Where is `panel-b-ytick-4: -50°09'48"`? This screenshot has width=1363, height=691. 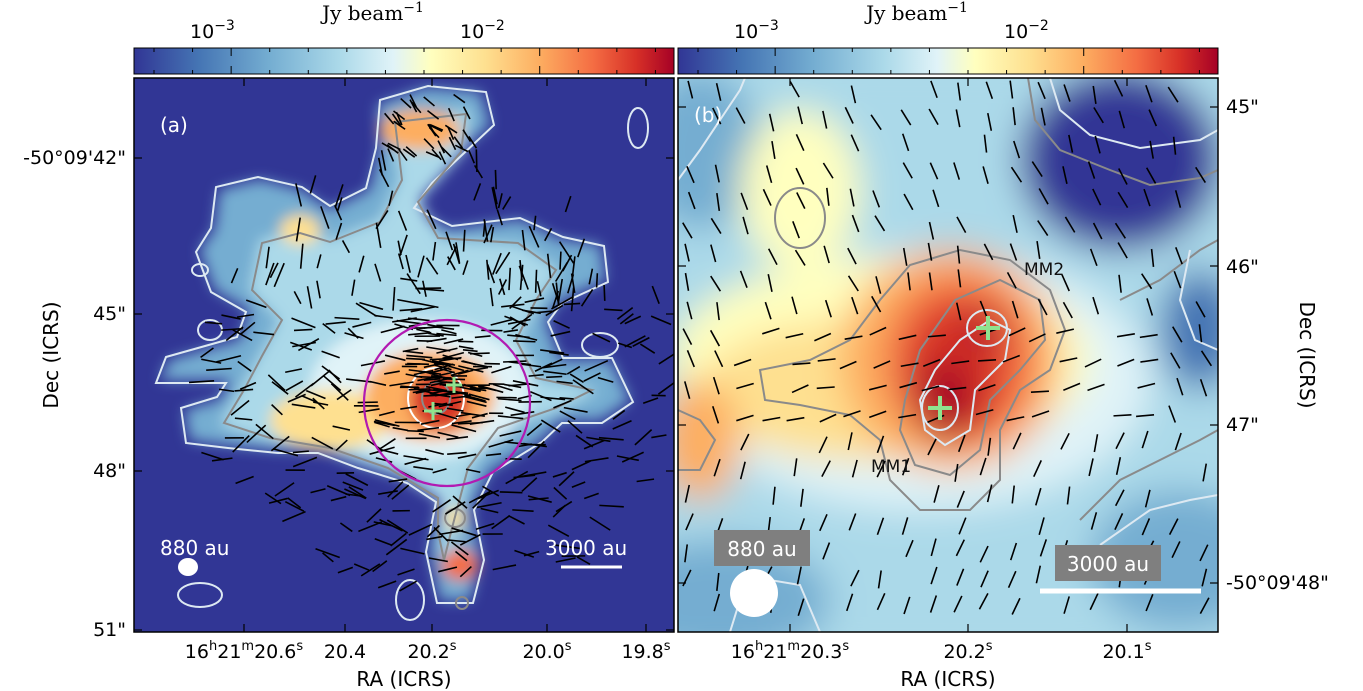
panel-b-ytick-4: -50°09'48" is located at coordinates (1277, 583).